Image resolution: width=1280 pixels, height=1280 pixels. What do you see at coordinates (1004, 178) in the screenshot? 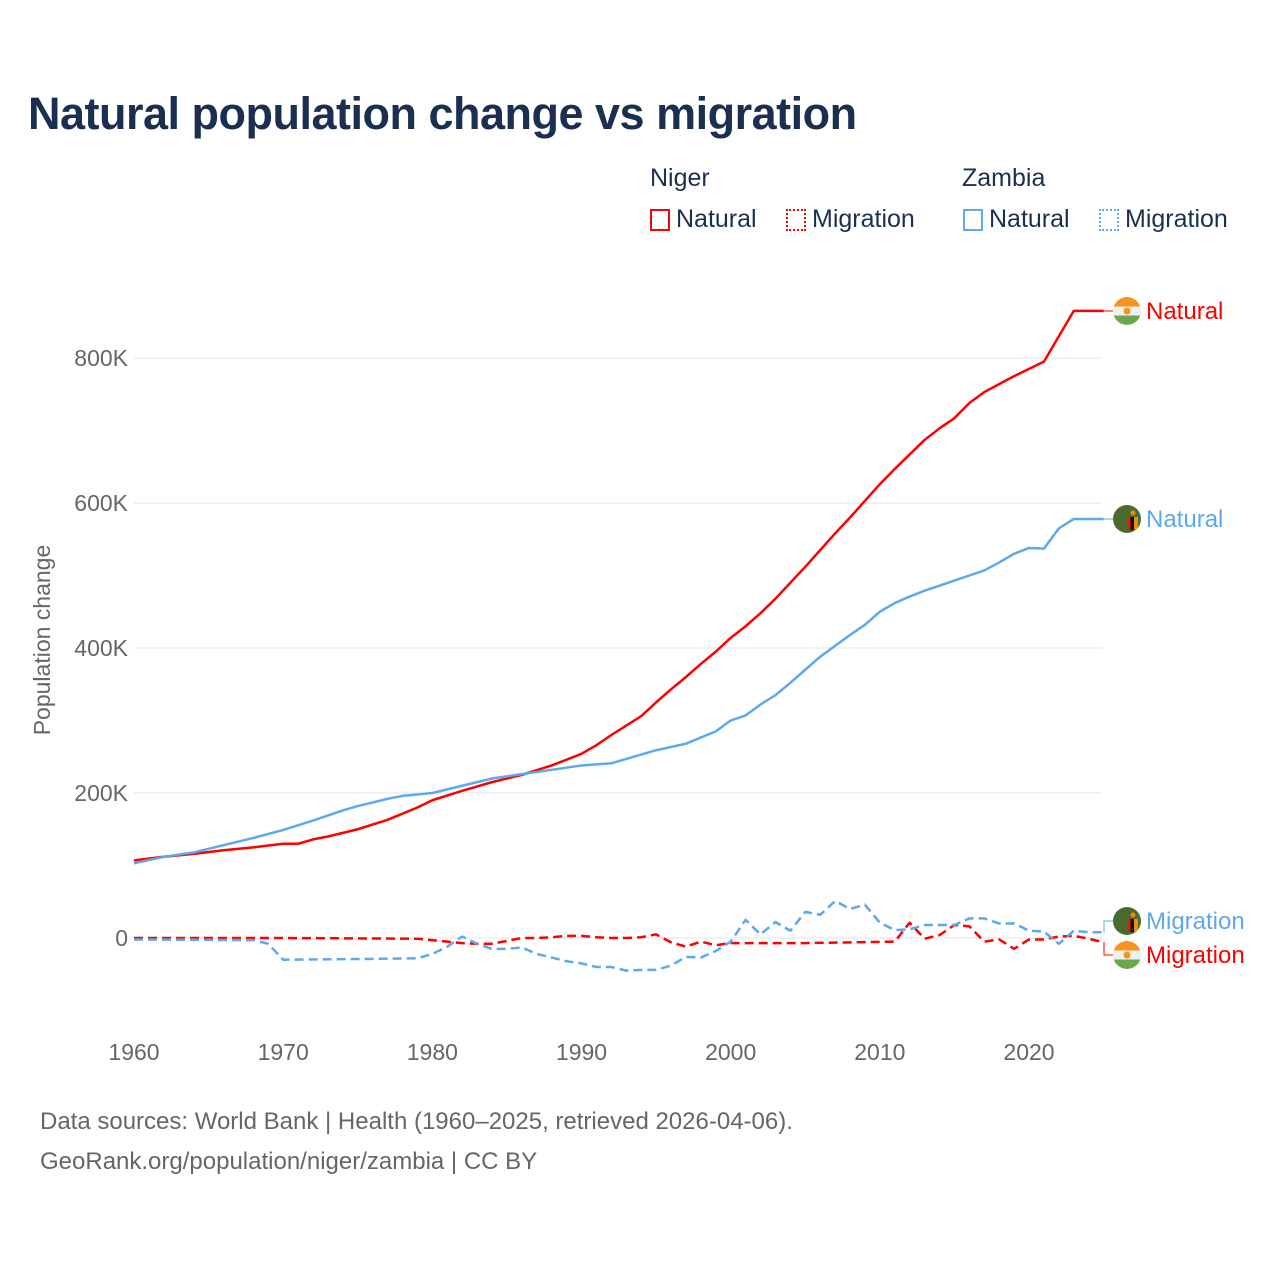
I see `legend-group-zambia: Zambia` at bounding box center [1004, 178].